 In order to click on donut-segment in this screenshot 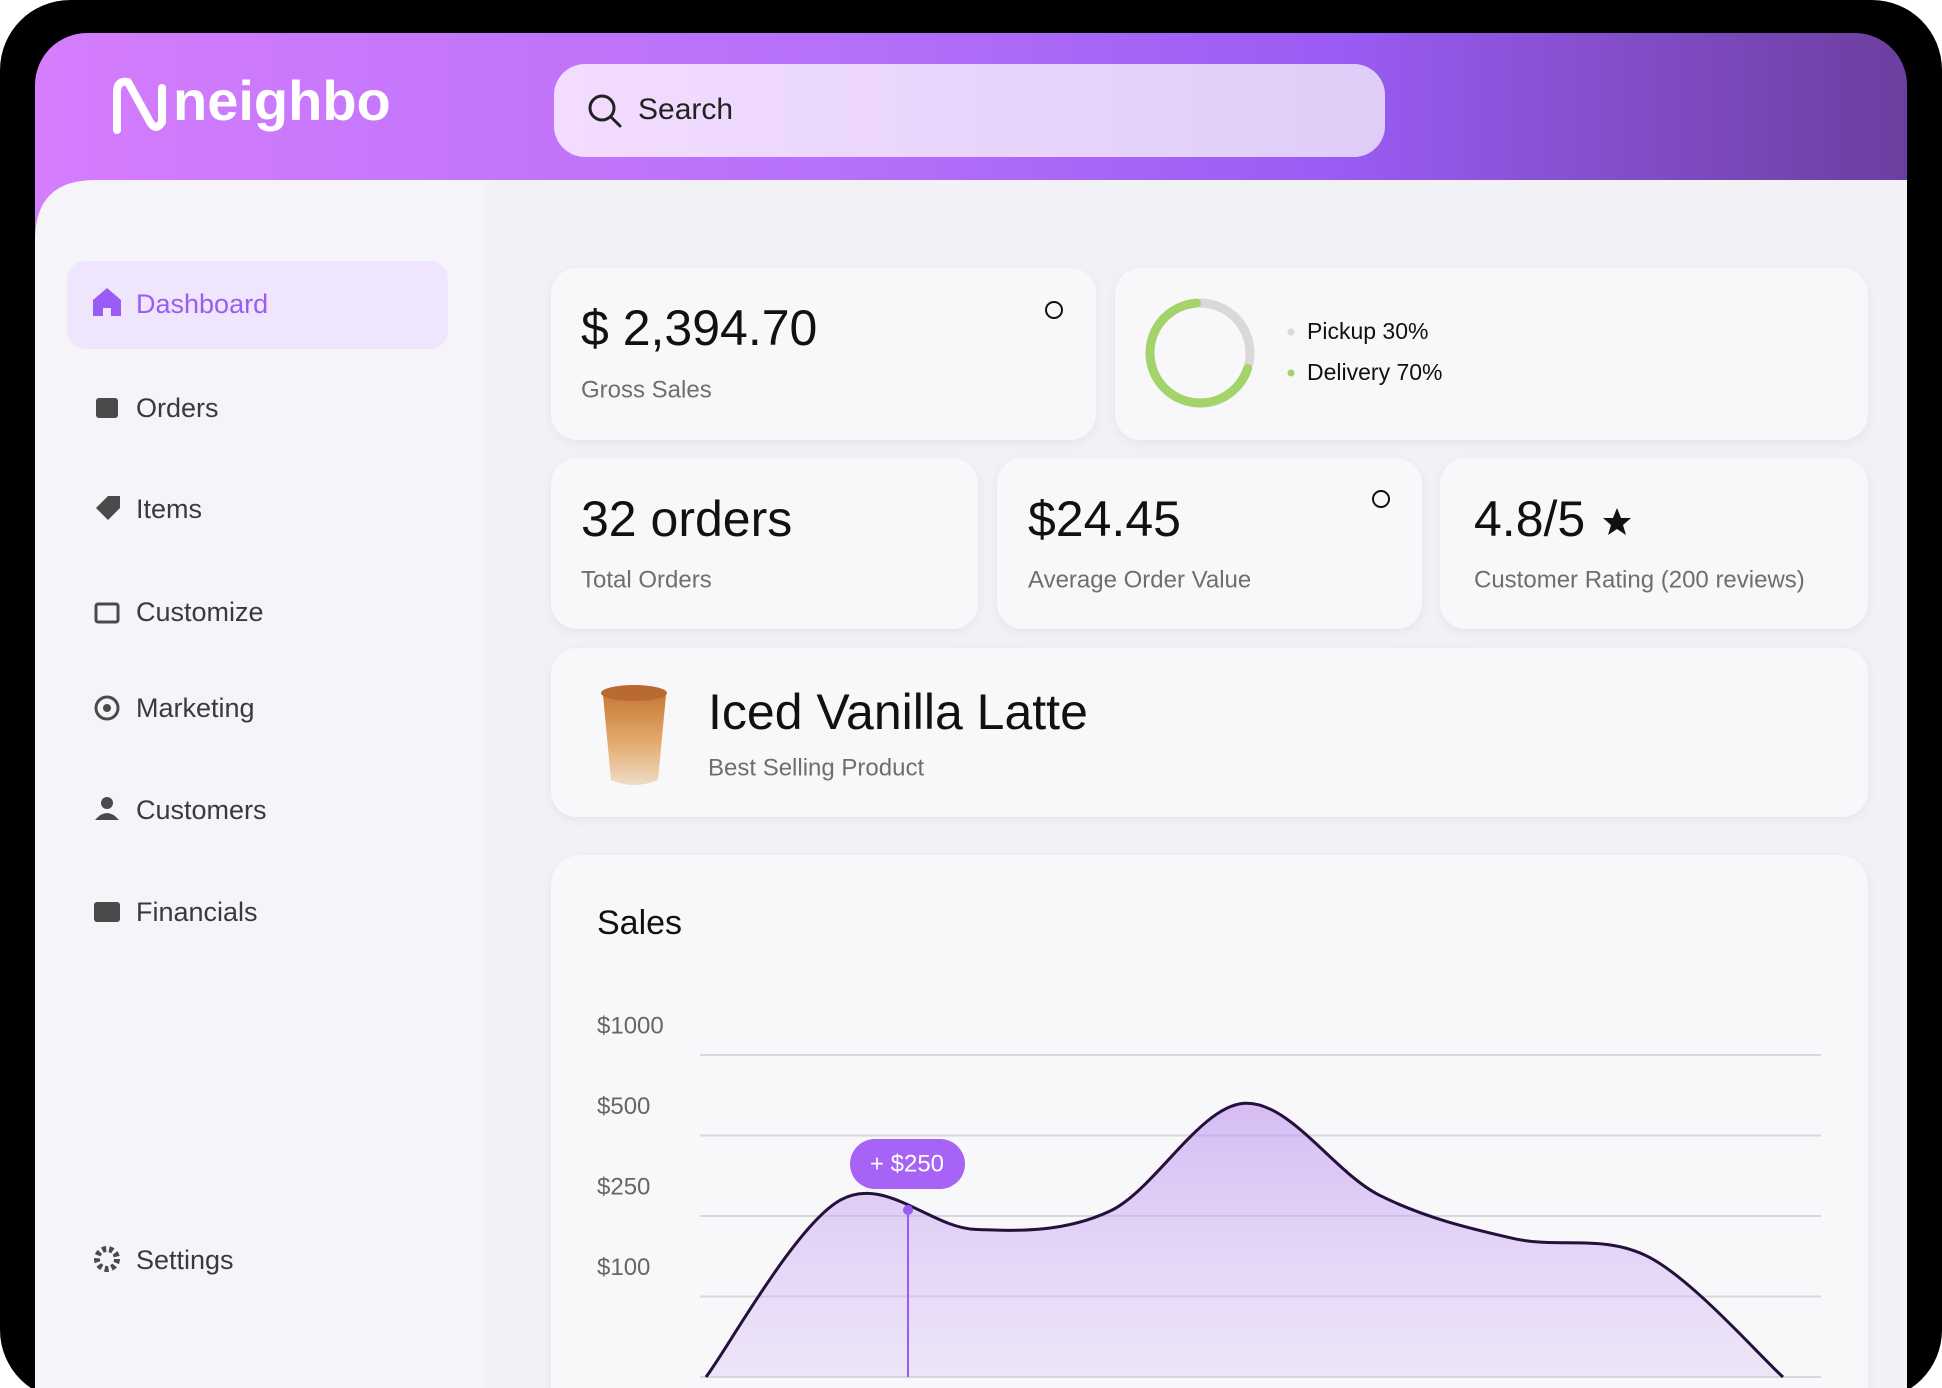, I will do `click(1200, 353)`.